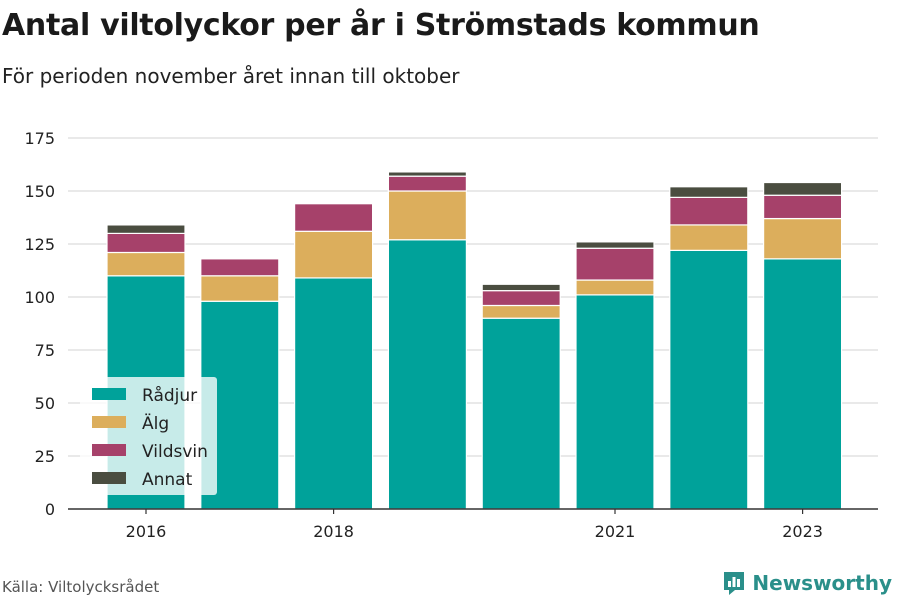 The height and width of the screenshot is (600, 900). I want to click on legend-swatch-vildsvin, so click(109, 450).